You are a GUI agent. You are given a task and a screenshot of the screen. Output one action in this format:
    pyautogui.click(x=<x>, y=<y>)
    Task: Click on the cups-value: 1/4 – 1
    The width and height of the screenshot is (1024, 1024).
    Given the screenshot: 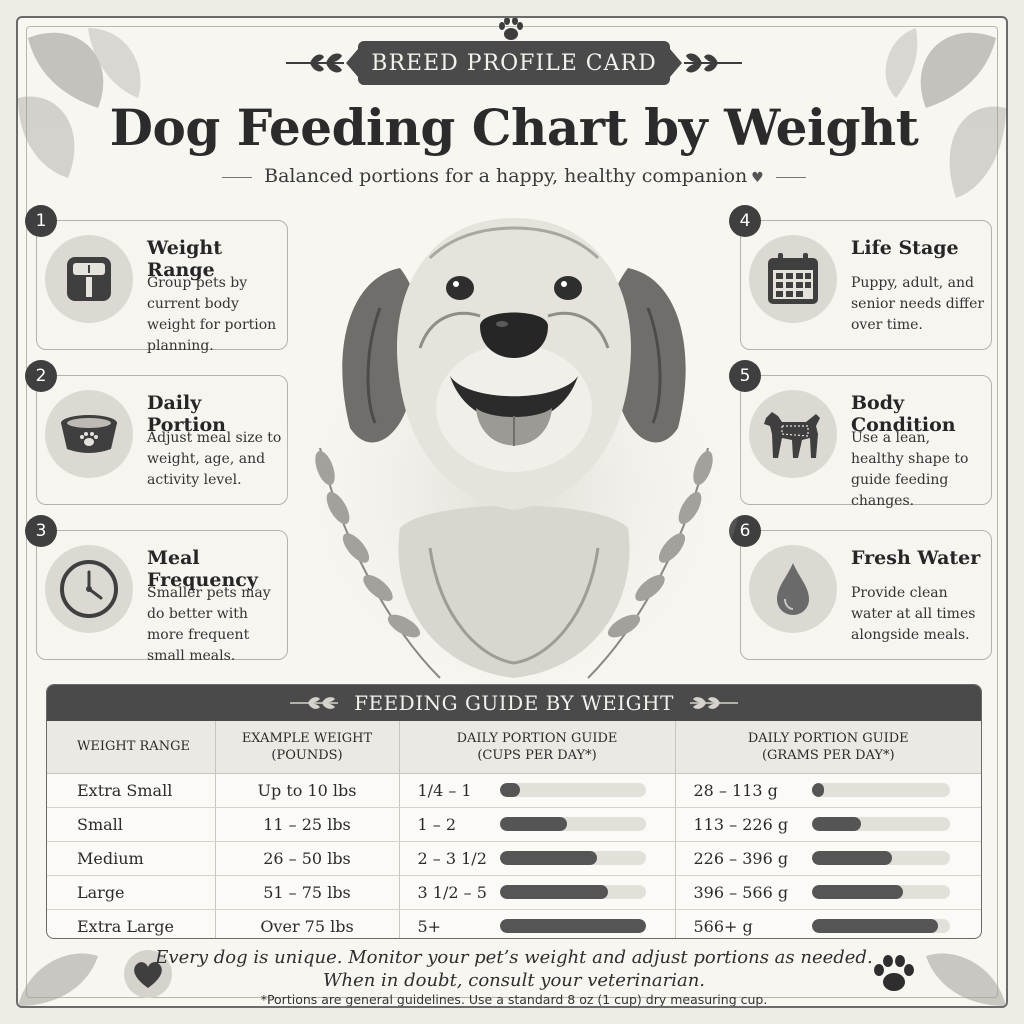 What is the action you would take?
    pyautogui.click(x=444, y=790)
    